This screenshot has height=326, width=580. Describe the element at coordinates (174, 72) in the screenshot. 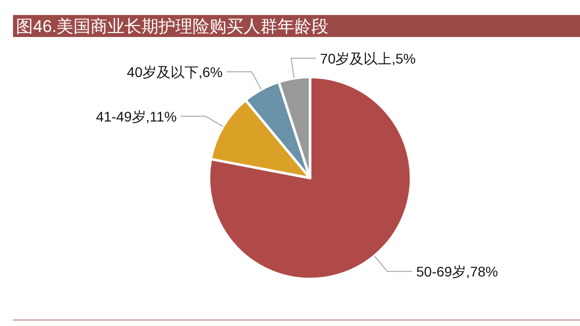

I see `slice-label: 40岁及以下,6%` at that location.